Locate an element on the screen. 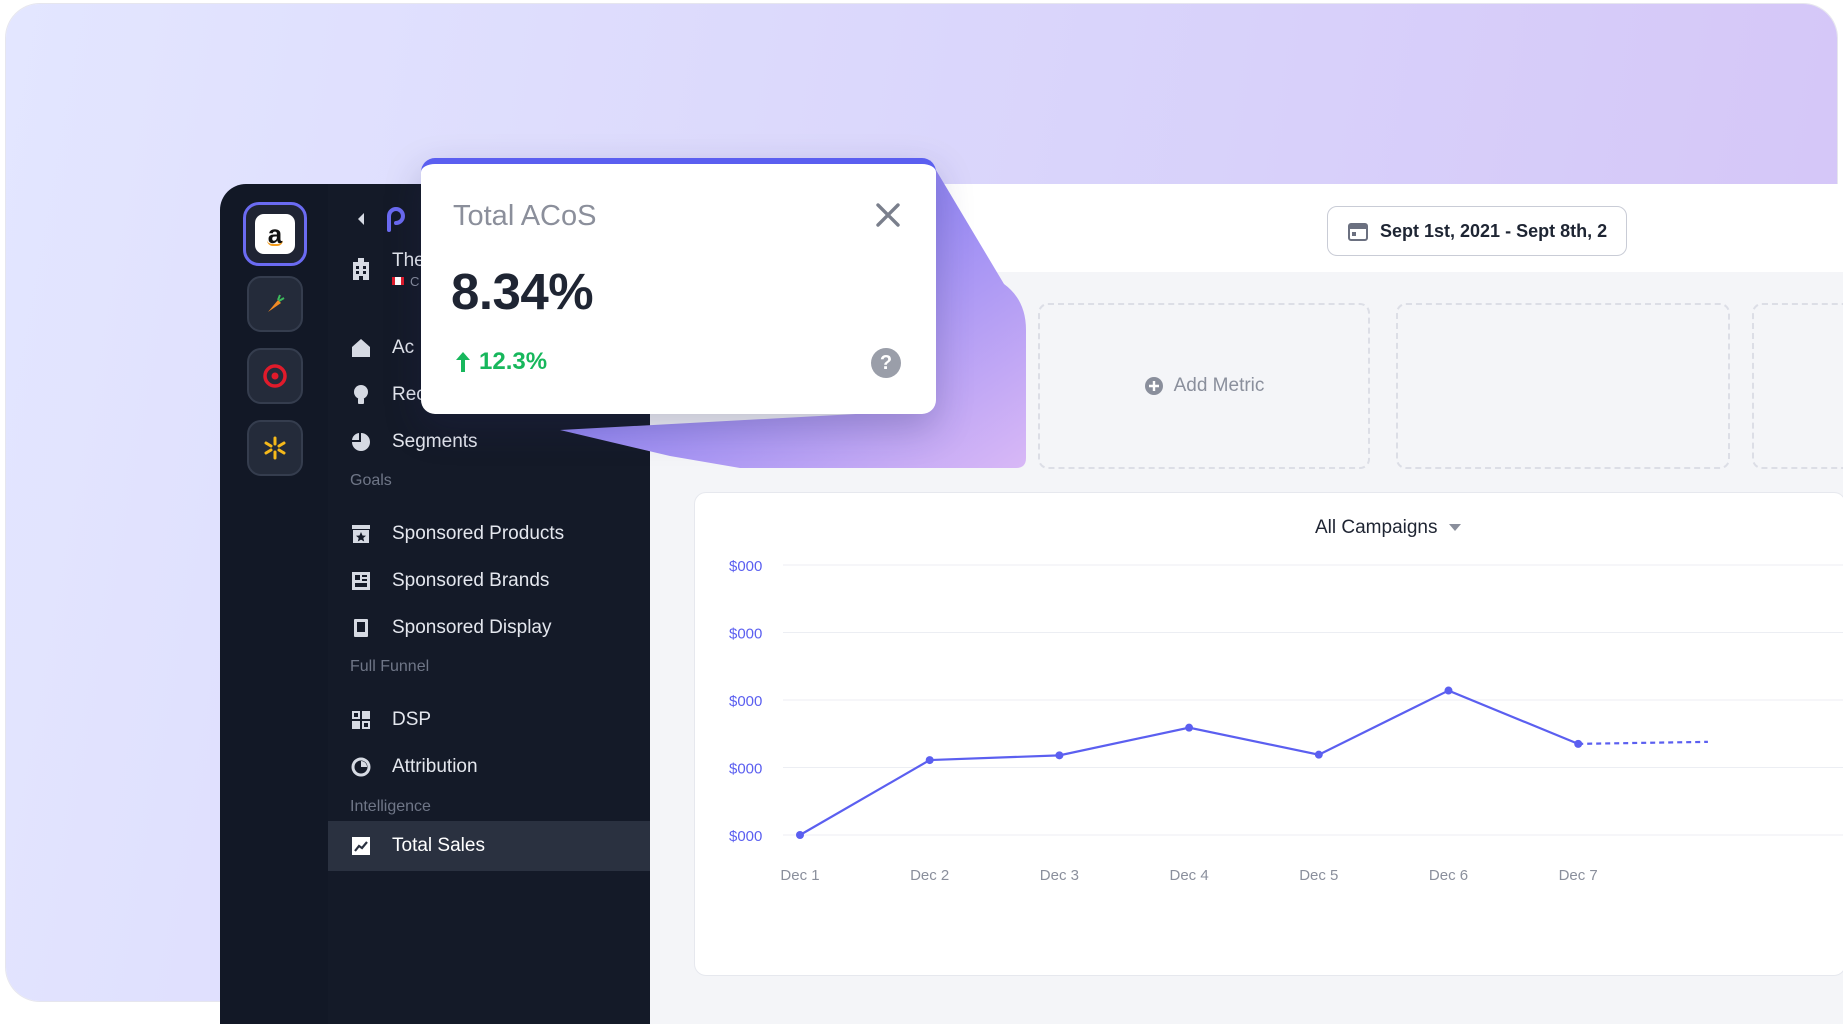  marketplace-amazon-button: a is located at coordinates (275, 234).